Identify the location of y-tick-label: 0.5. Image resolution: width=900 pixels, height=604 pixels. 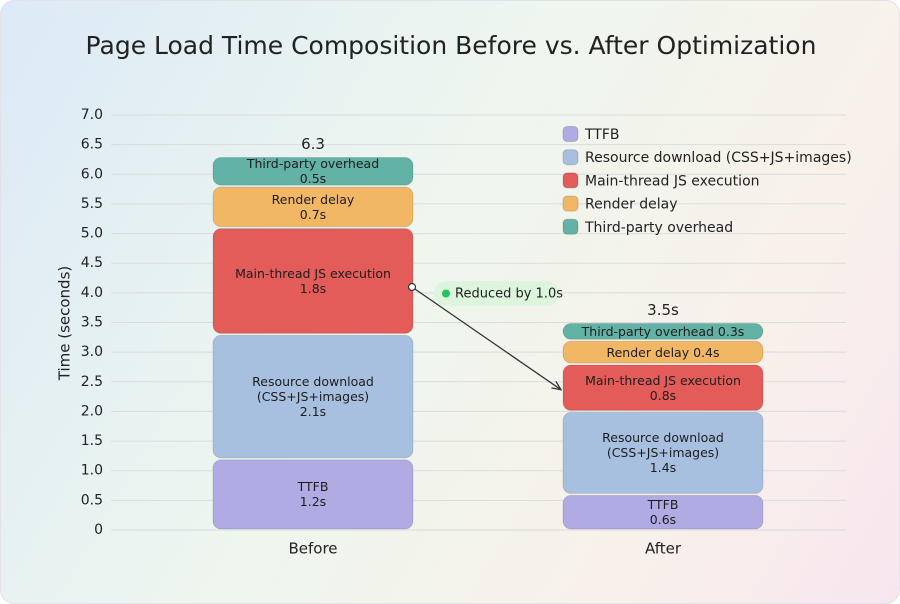
(92, 500).